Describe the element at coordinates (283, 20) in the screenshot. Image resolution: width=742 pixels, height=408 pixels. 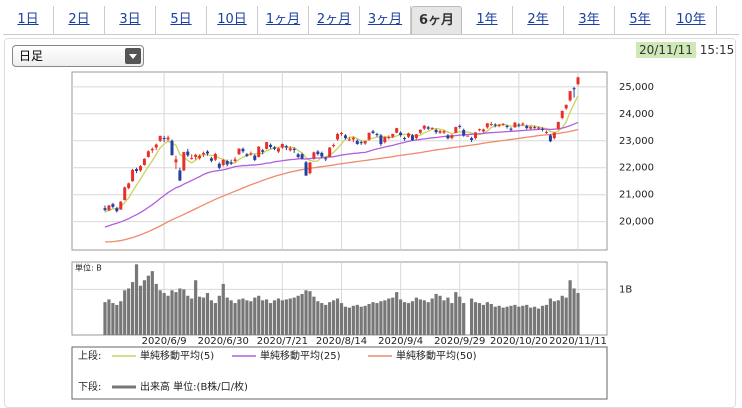
I see `range-tab: 1ヶ月` at that location.